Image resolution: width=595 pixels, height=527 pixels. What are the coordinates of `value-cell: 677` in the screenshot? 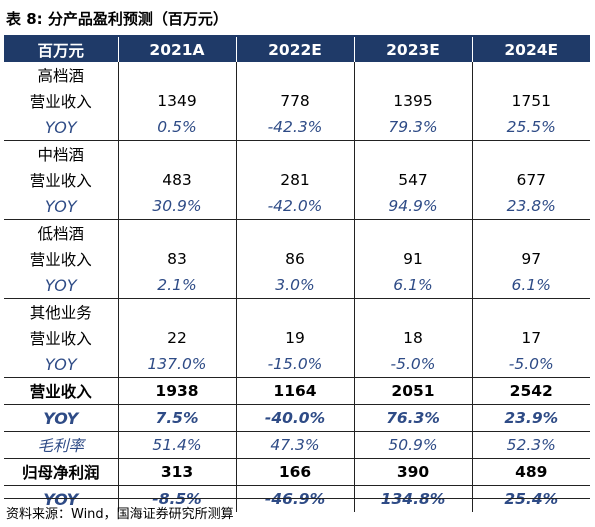 It's located at (531, 180).